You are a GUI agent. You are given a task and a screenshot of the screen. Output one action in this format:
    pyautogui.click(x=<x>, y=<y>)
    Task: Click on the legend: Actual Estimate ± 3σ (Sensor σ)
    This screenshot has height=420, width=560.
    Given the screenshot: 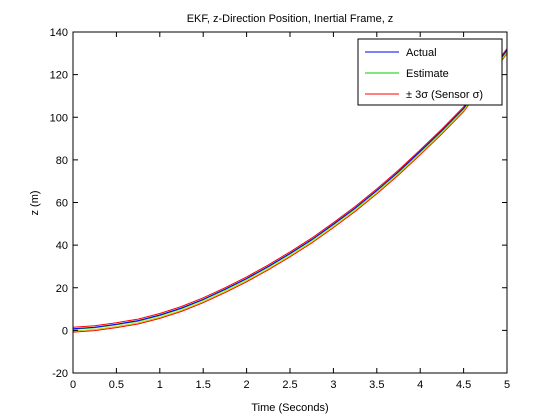 What is the action you would take?
    pyautogui.click(x=430, y=72)
    